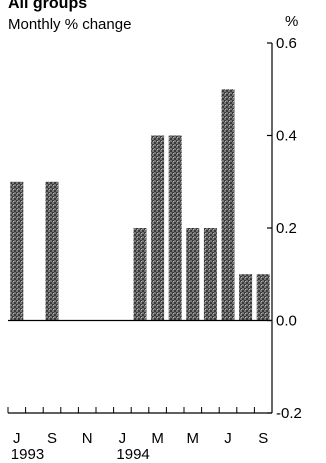 The image size is (326, 463). What do you see at coordinates (132, 454) in the screenshot?
I see `year-label-1: 1994` at bounding box center [132, 454].